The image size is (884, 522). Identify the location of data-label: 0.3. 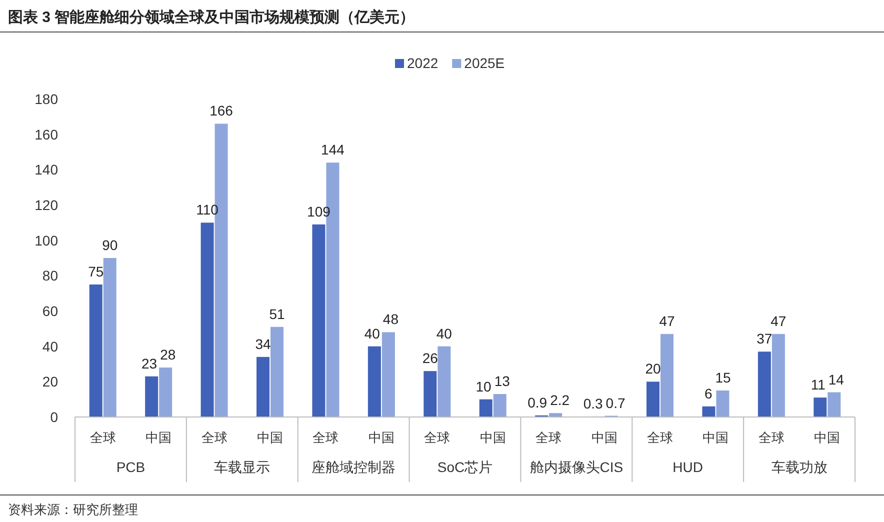
(593, 403).